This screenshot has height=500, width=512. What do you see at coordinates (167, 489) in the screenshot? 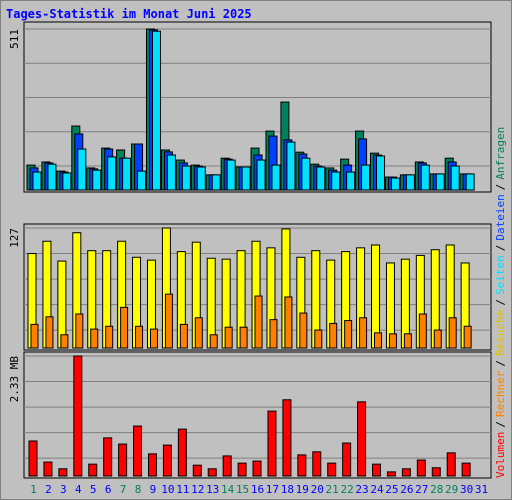
I see `x-tick-label: 10` at bounding box center [167, 489].